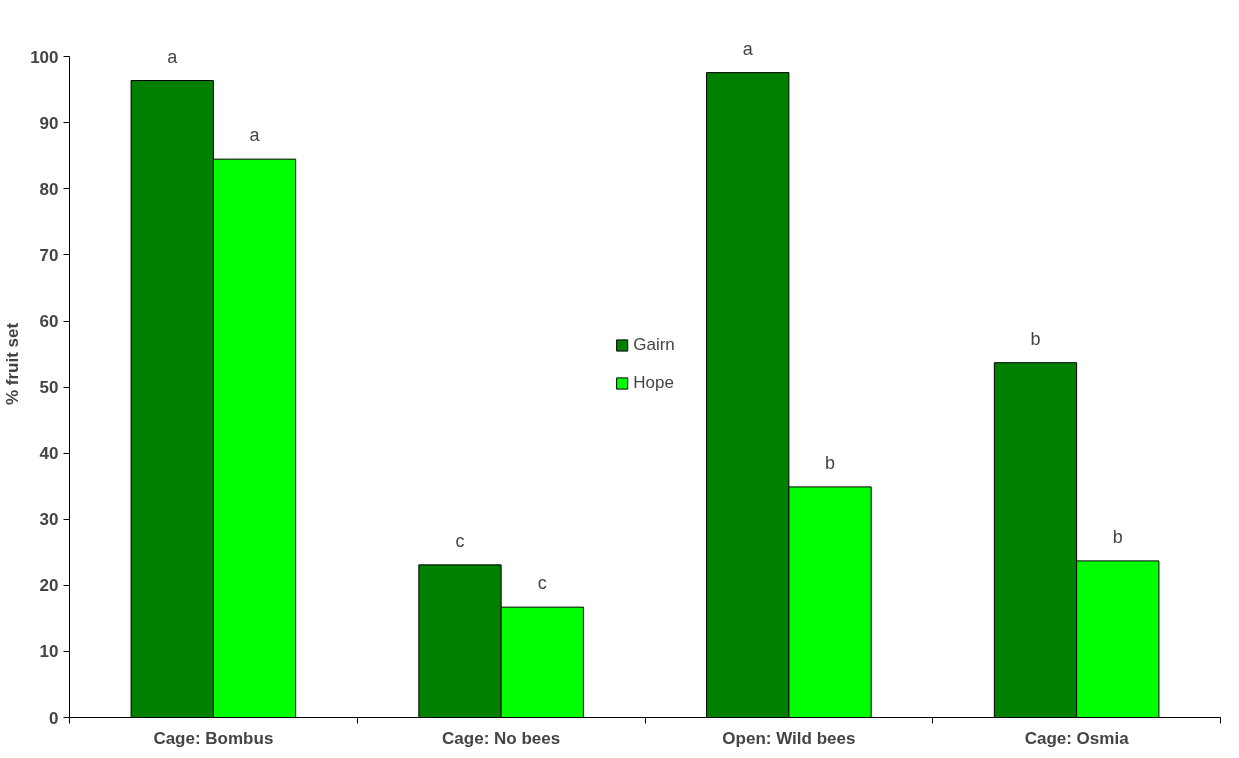  I want to click on legend-label: Gairn, so click(654, 344).